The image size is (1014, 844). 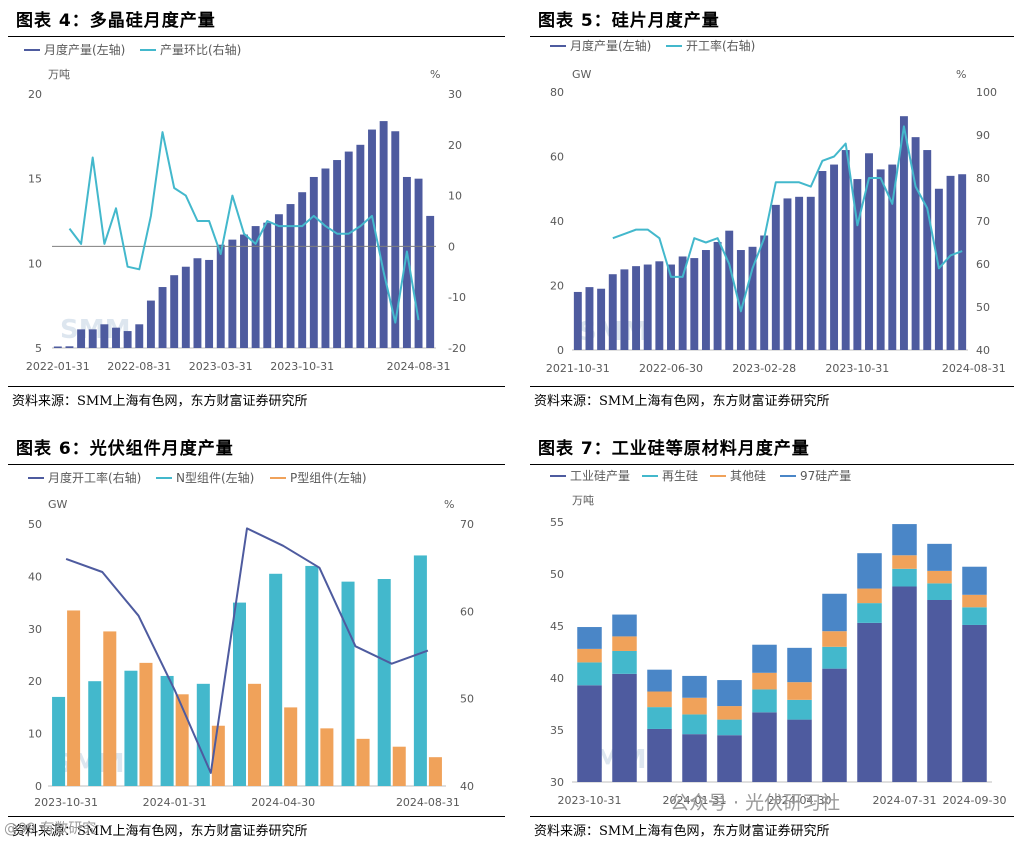 I want to click on y-tick-label-left: 55, so click(x=557, y=522).